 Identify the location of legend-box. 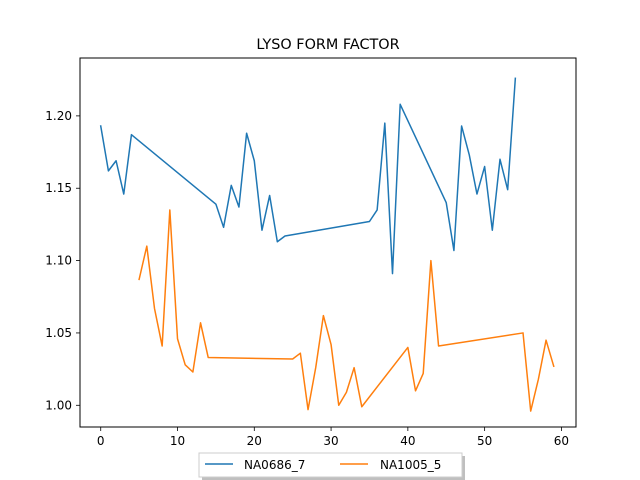
(330, 465).